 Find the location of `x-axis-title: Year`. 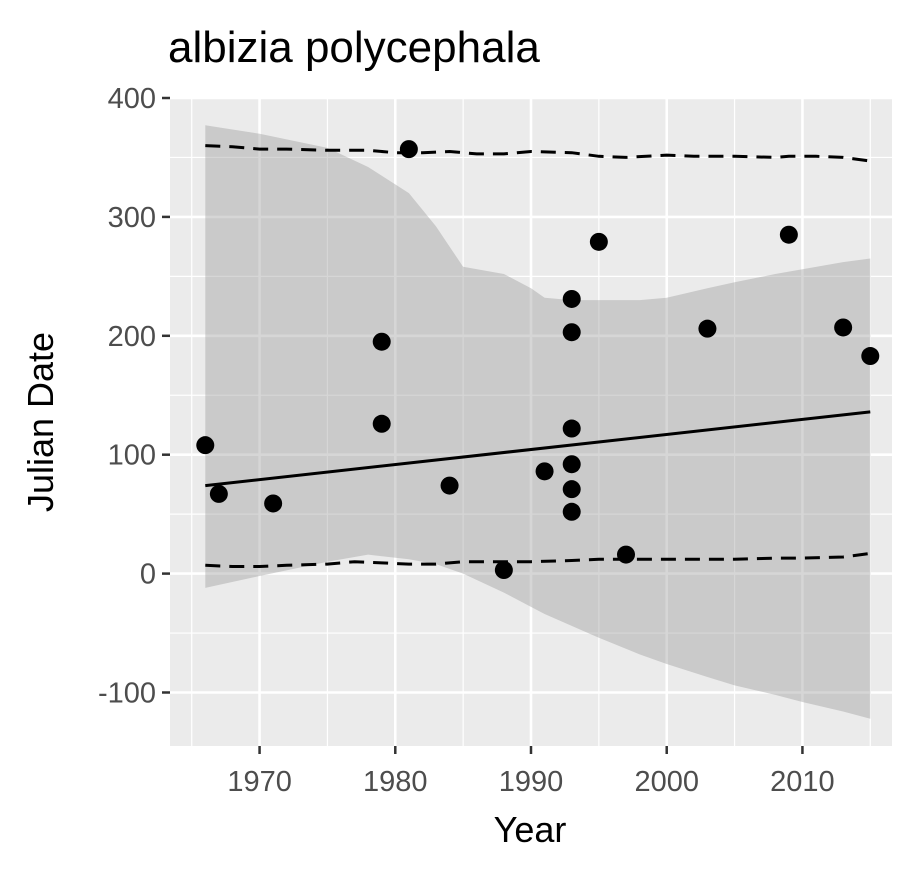

x-axis-title: Year is located at coordinates (530, 829).